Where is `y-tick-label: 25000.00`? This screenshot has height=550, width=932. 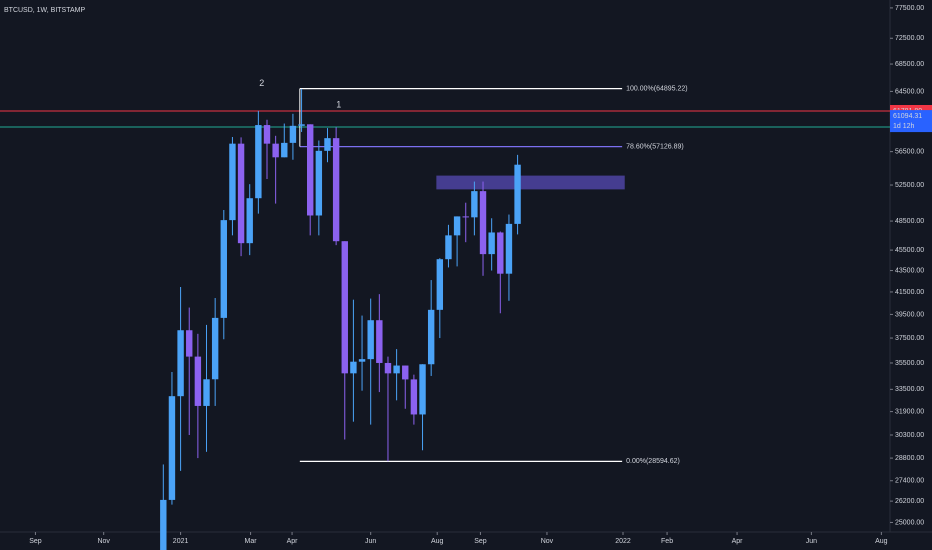 y-tick-label: 25000.00 is located at coordinates (909, 522).